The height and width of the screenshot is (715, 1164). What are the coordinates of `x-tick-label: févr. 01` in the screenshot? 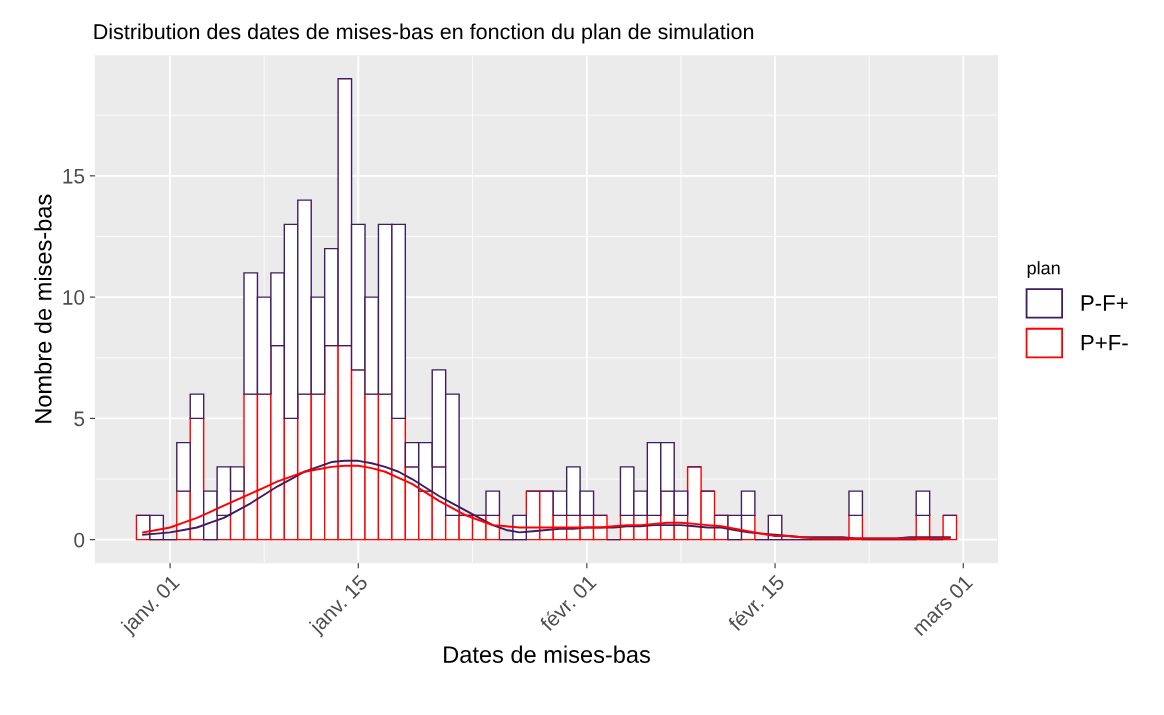 It's located at (567, 603).